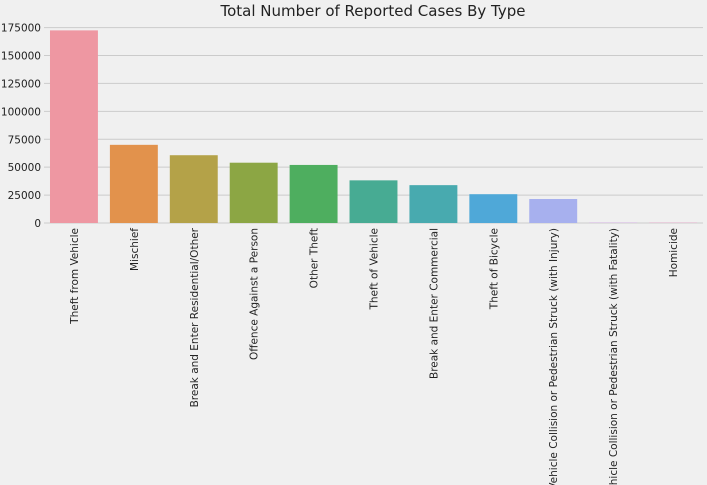 The image size is (707, 485). I want to click on x-tick-label: Break and Enter Residential/Other, so click(195, 317).